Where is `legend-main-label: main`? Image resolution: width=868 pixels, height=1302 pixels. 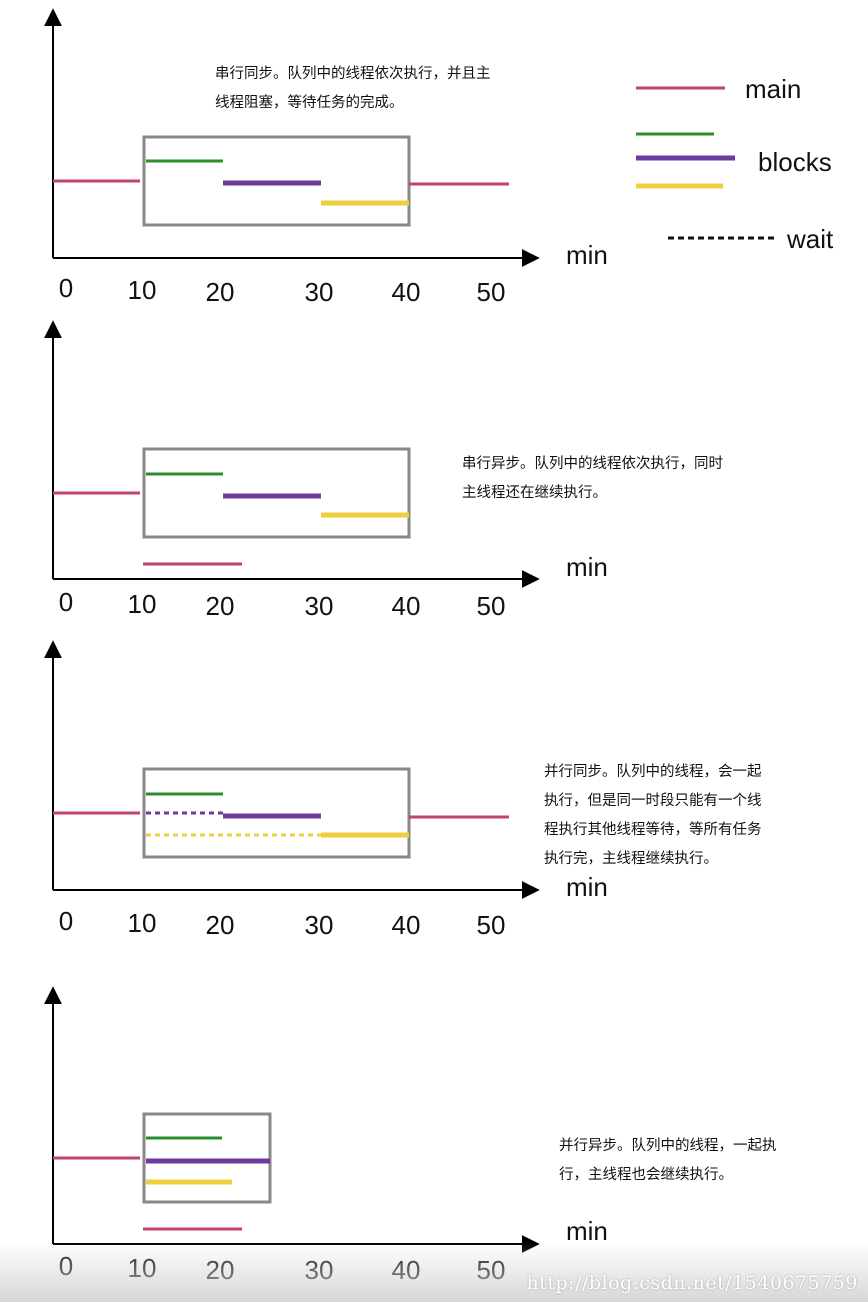 legend-main-label: main is located at coordinates (773, 89).